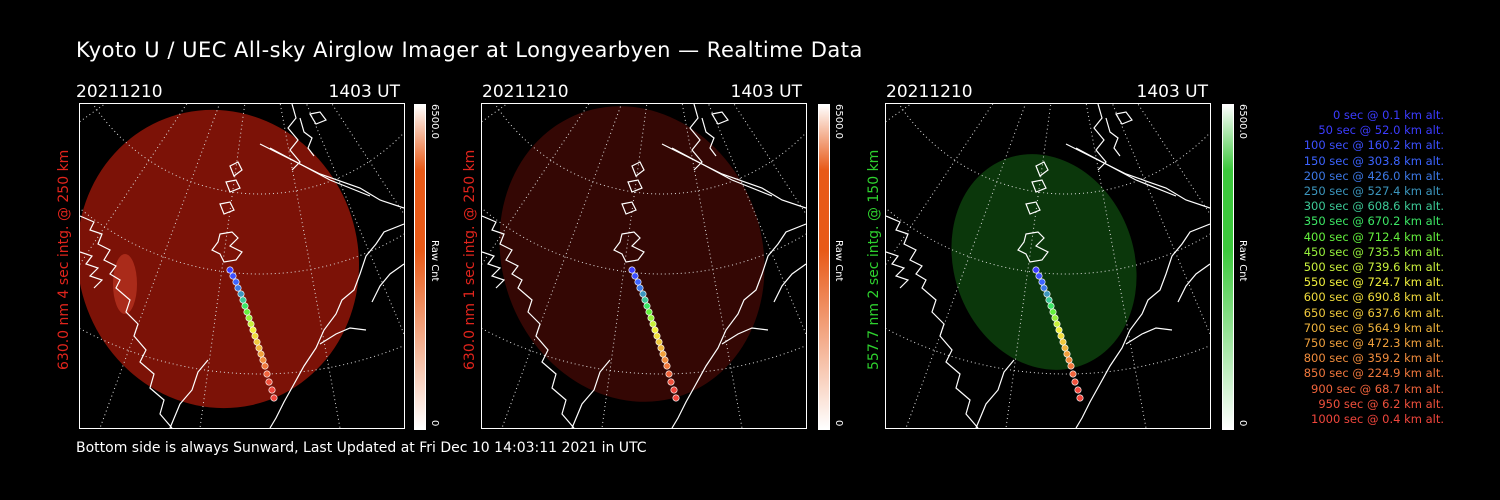 The width and height of the screenshot is (1500, 500). Describe the element at coordinates (434, 121) in the screenshot. I see `panel-1-colorbar-max: 6500.0` at that location.